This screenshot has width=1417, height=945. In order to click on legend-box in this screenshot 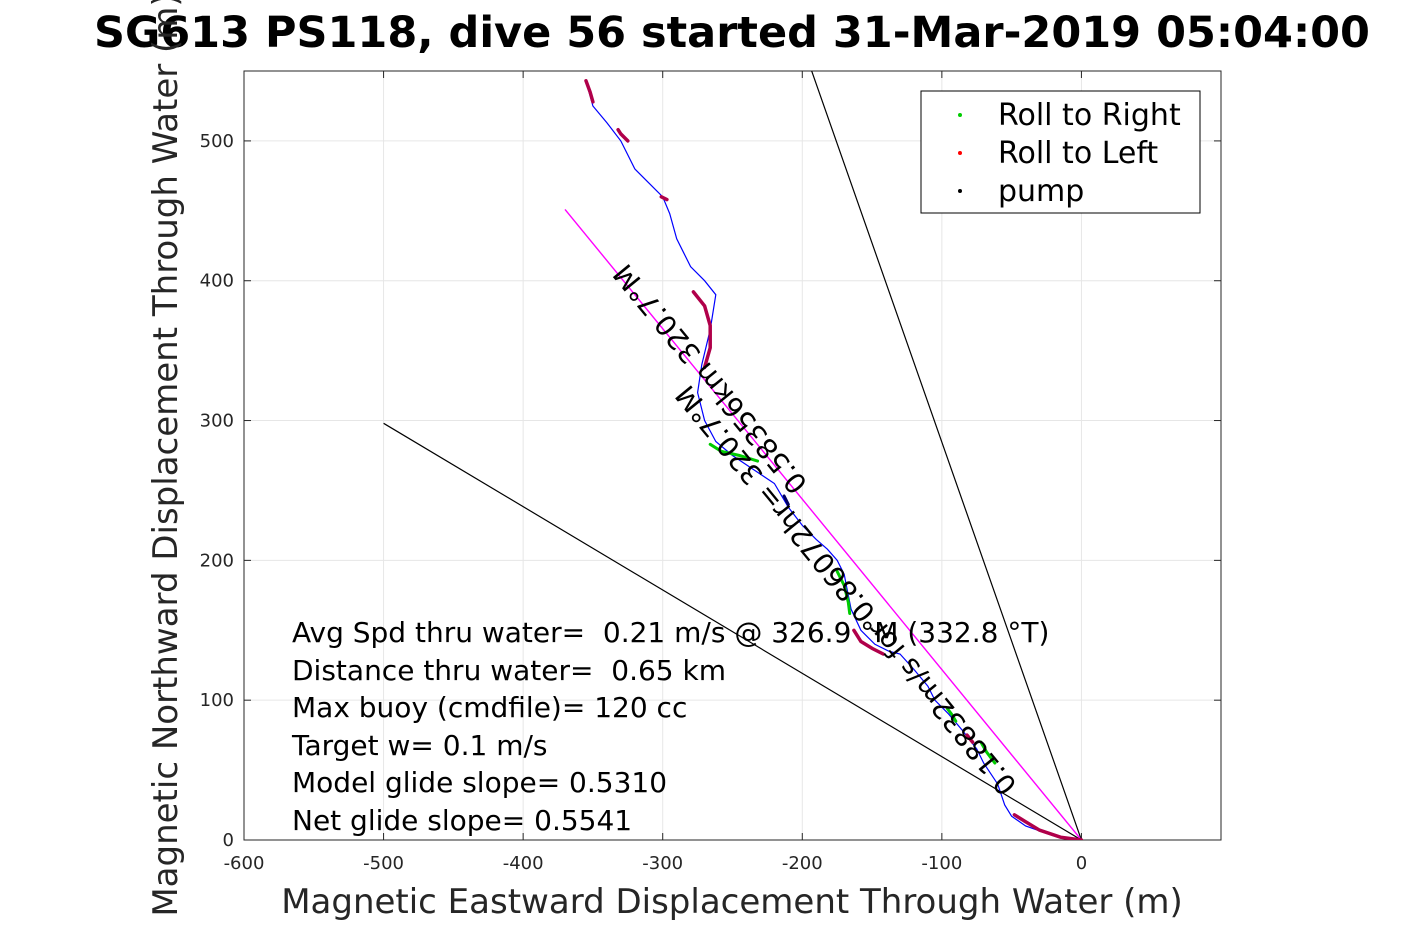, I will do `click(1060, 152)`.